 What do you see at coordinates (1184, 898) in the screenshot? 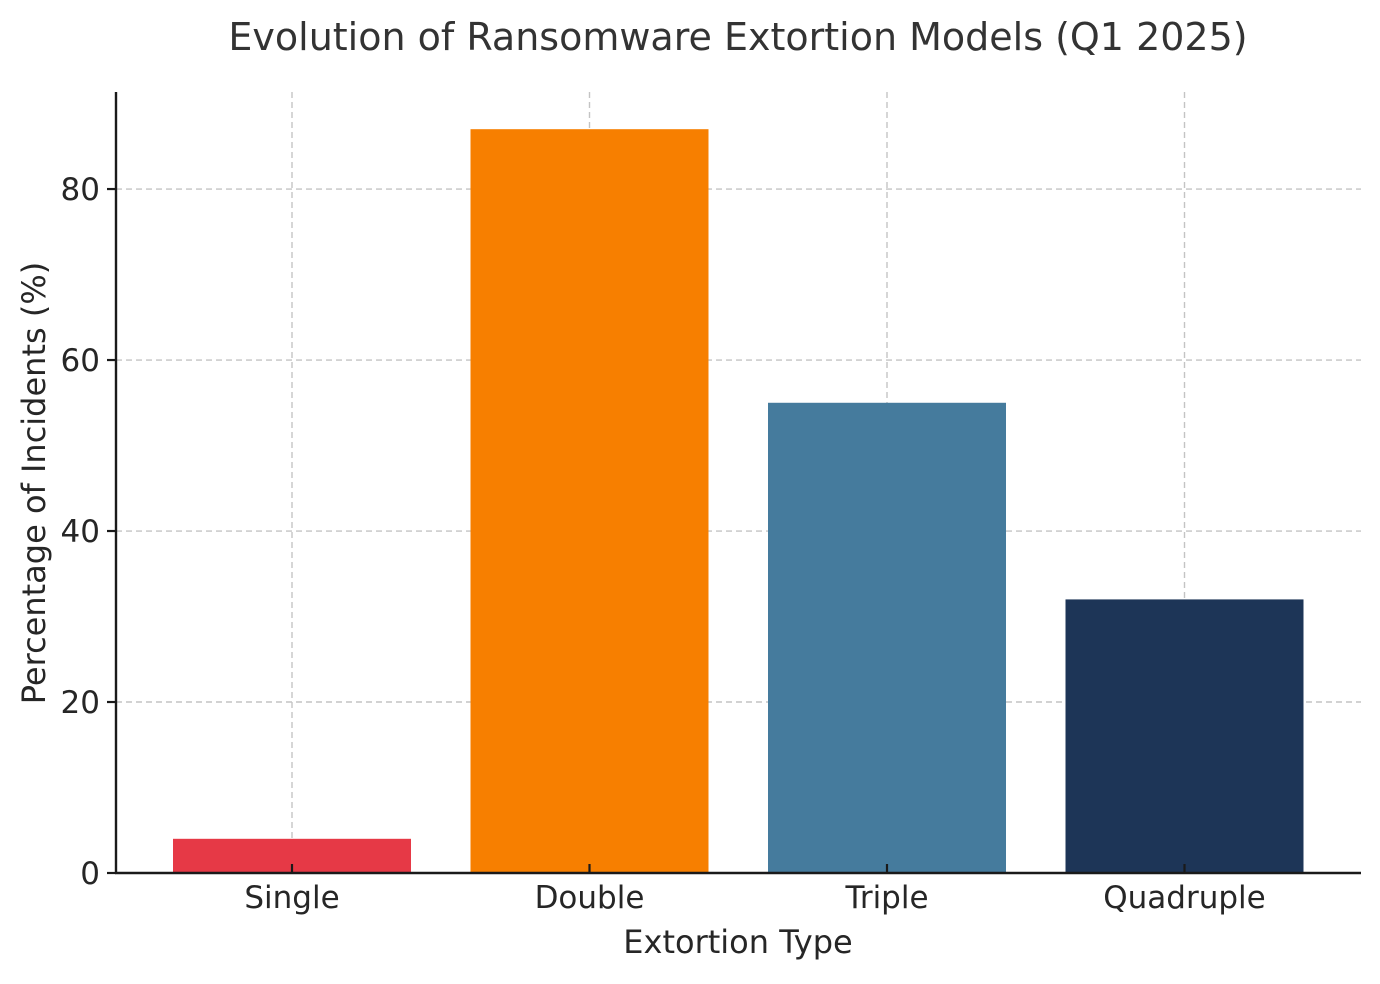
I see `x-tick-label: Quadruple` at bounding box center [1184, 898].